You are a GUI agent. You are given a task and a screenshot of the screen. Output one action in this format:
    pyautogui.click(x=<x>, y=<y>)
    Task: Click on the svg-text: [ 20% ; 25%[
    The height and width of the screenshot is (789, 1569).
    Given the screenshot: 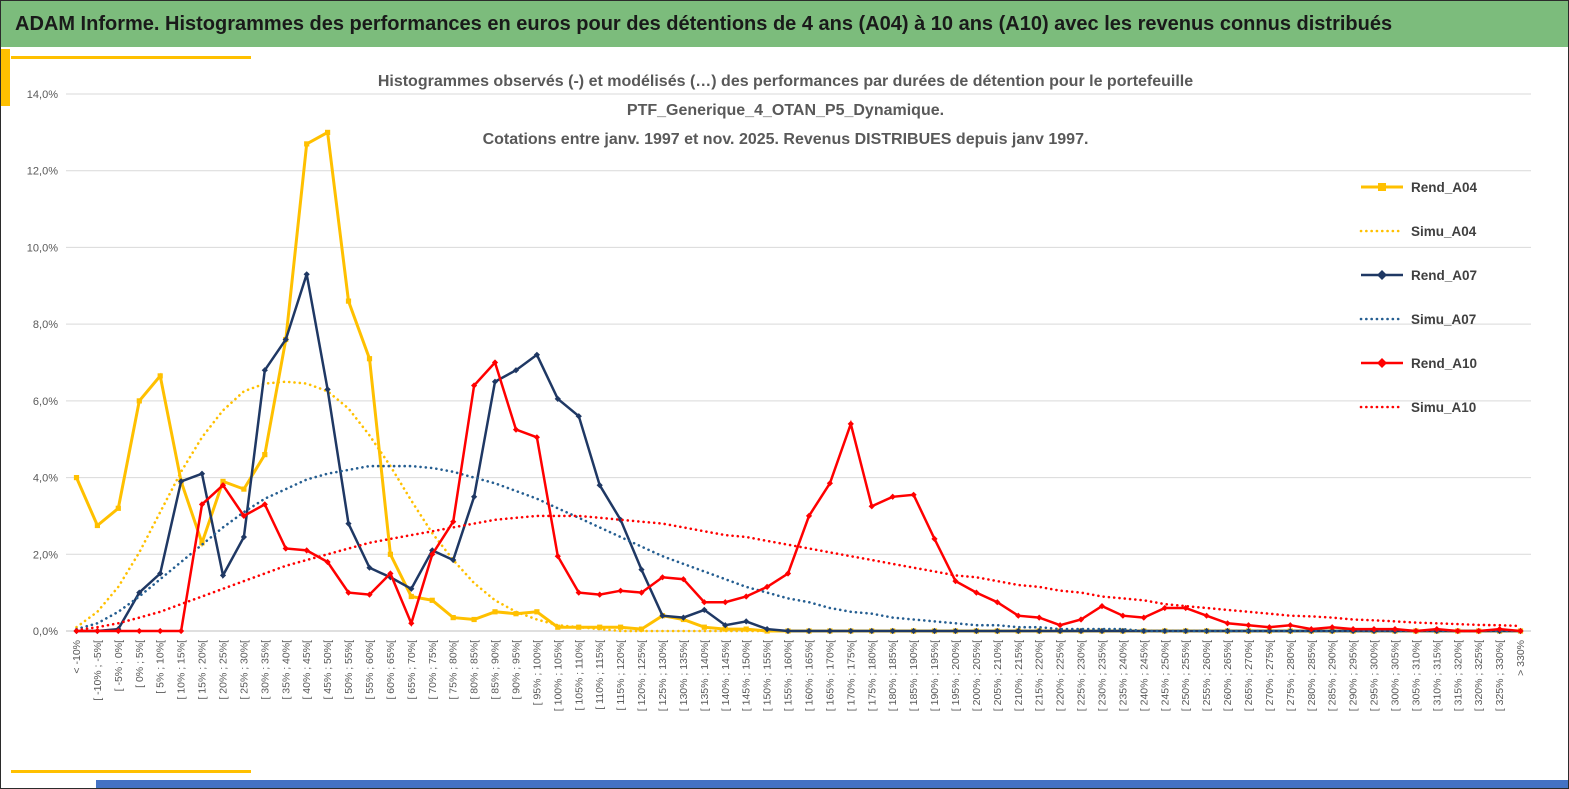 What is the action you would take?
    pyautogui.click(x=224, y=670)
    